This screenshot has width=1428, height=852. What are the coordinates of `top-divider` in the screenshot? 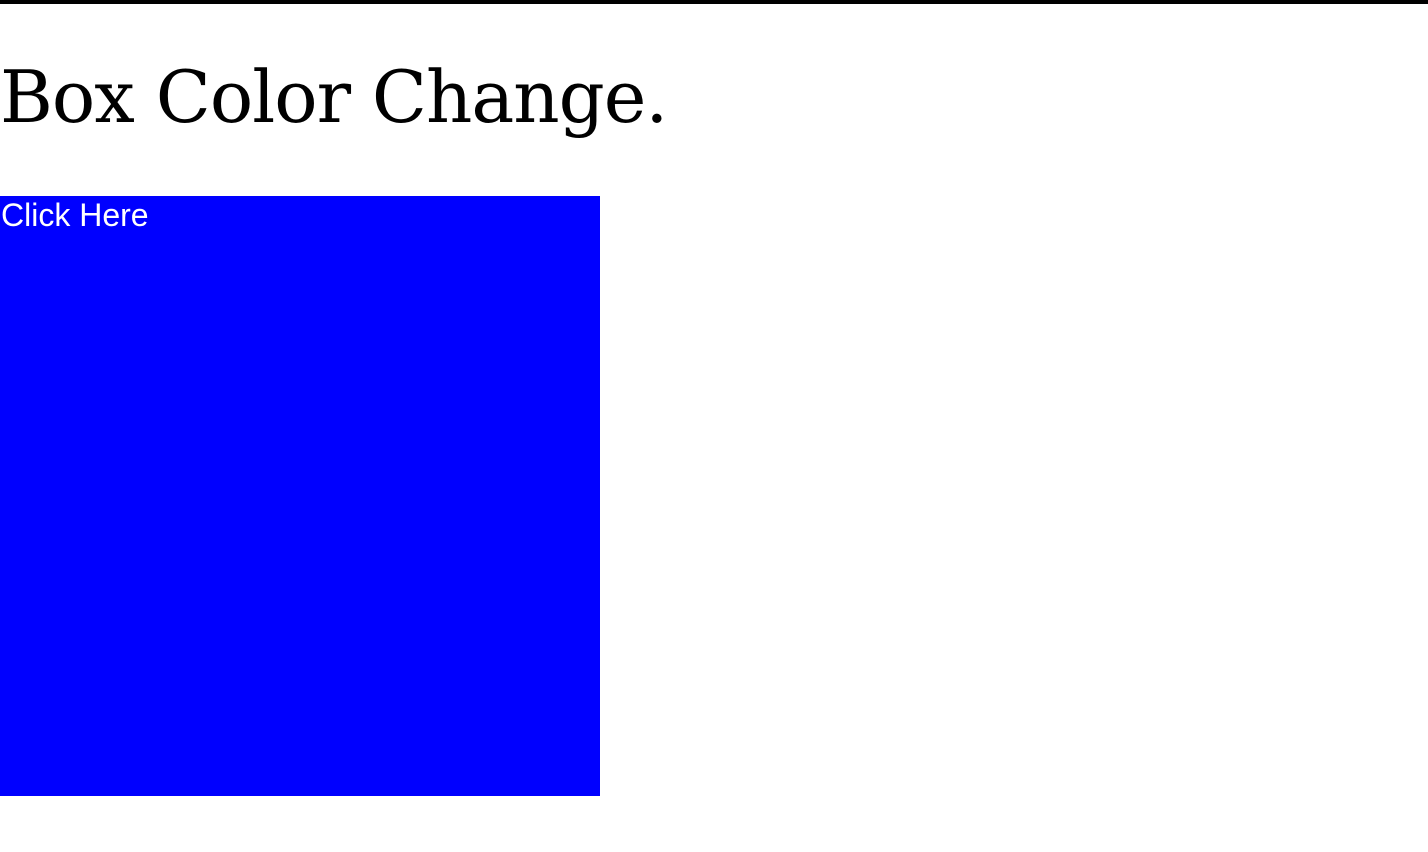 It's located at (714, 2).